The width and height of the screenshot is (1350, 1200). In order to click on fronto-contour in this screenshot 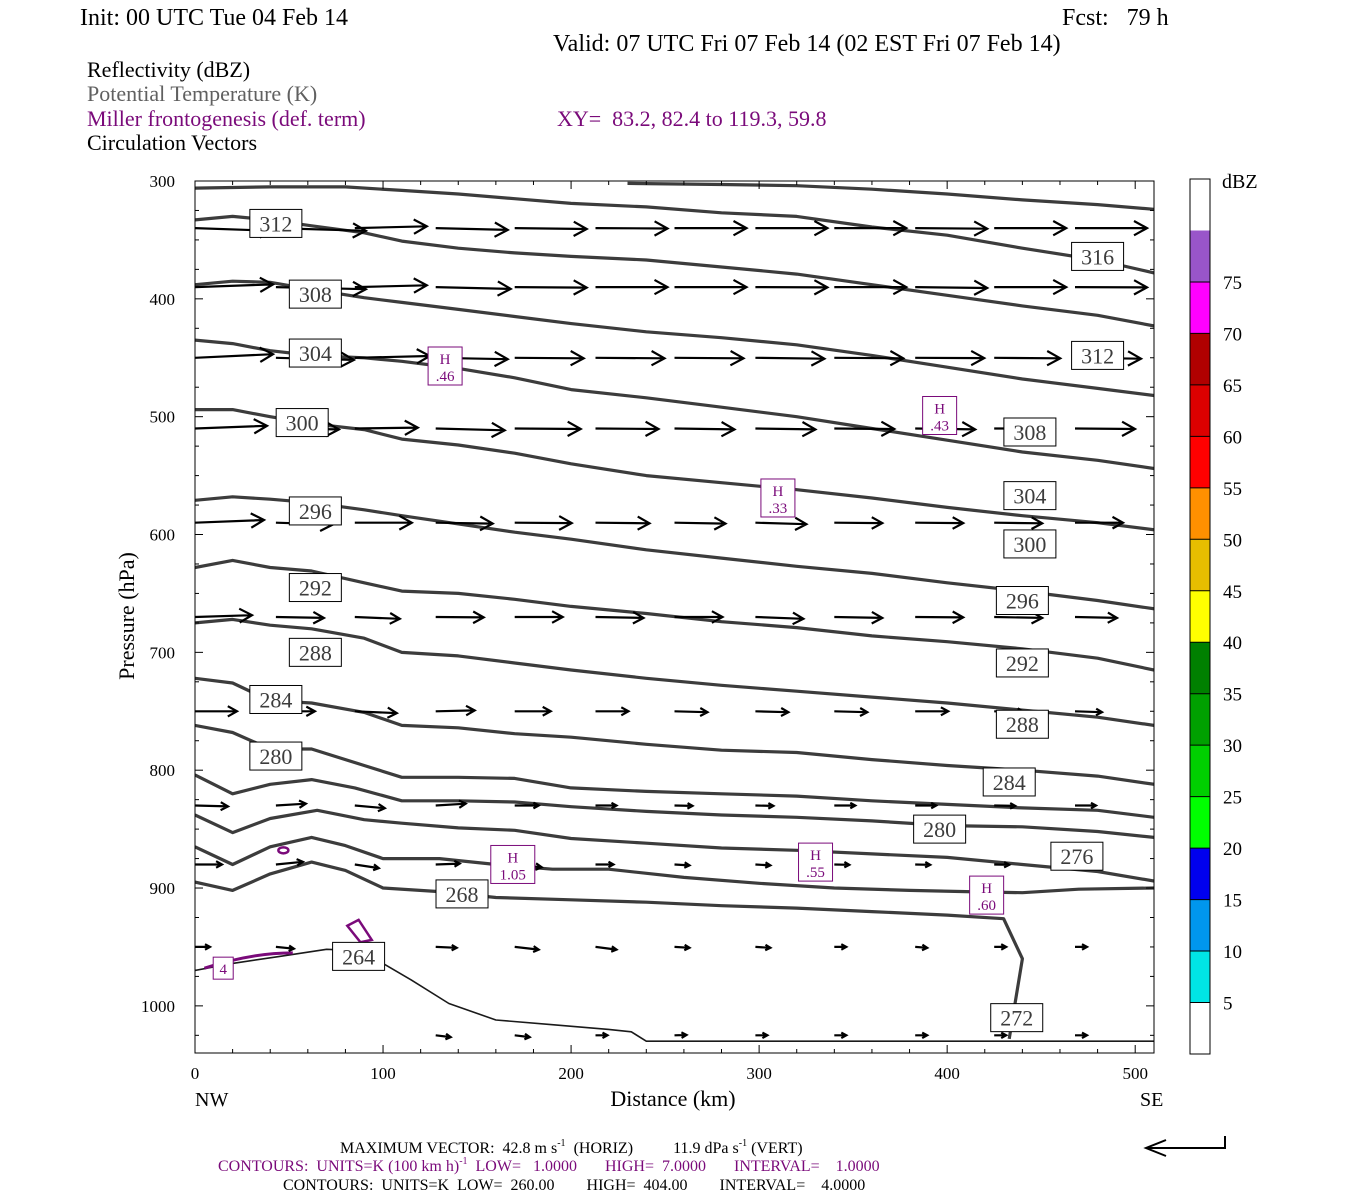, I will do `click(283, 850)`.